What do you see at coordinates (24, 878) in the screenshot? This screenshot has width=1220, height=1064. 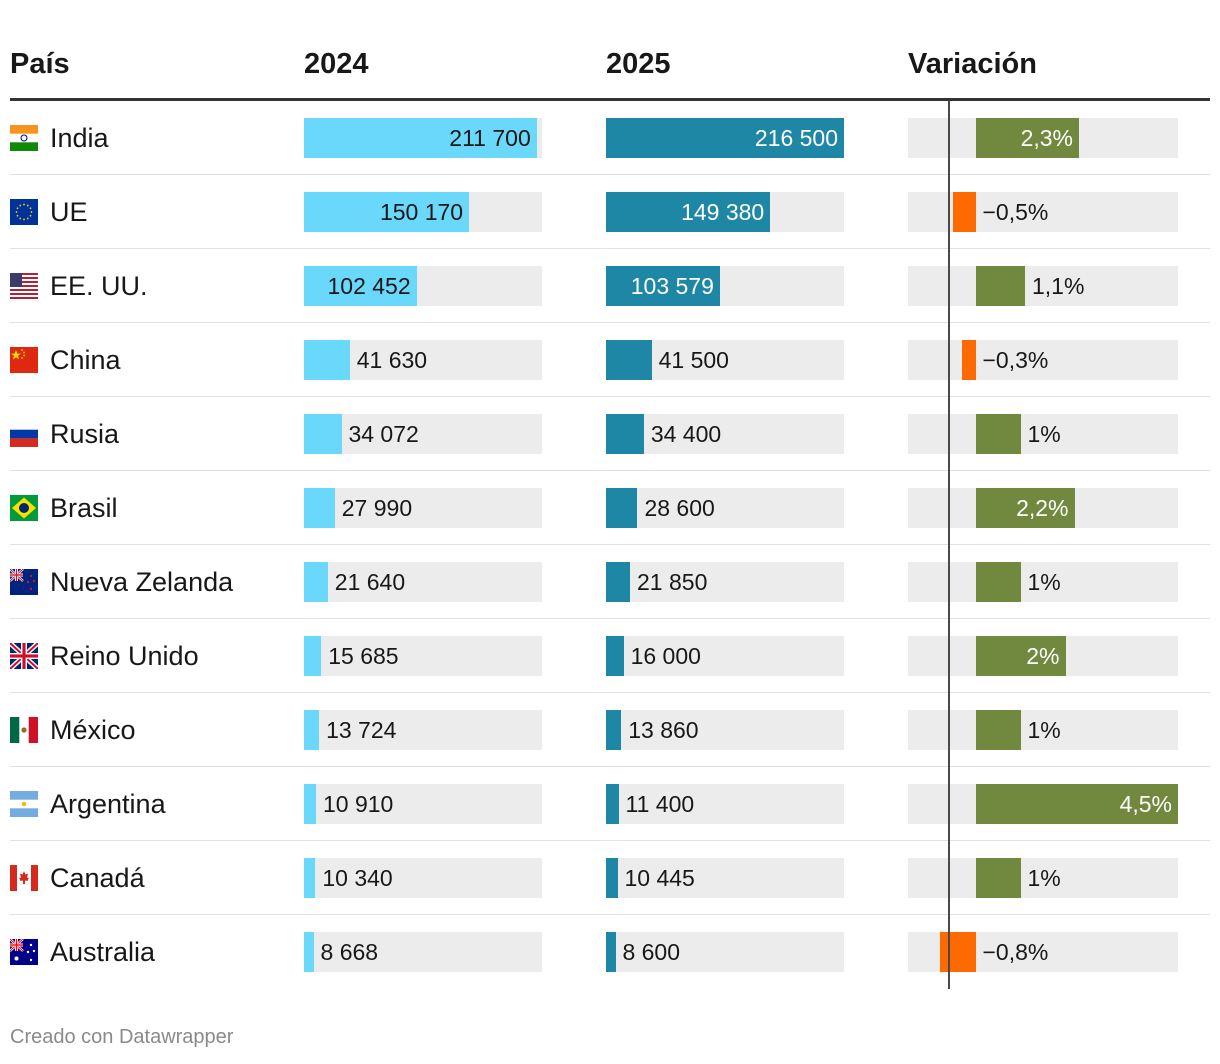 I see `canada-flag-icon` at bounding box center [24, 878].